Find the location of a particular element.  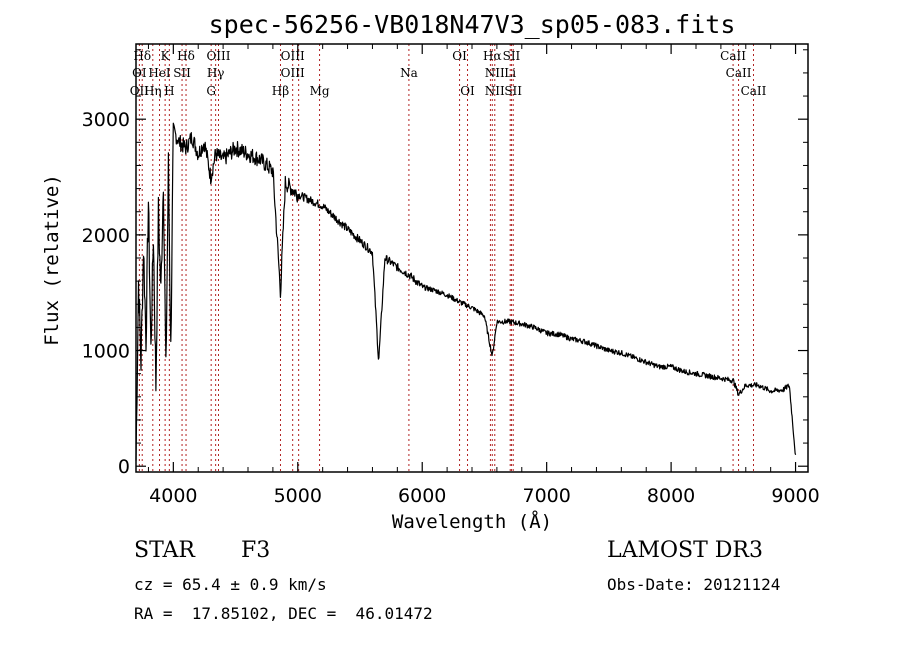

x-tick-label: 9000 is located at coordinates (795, 496).